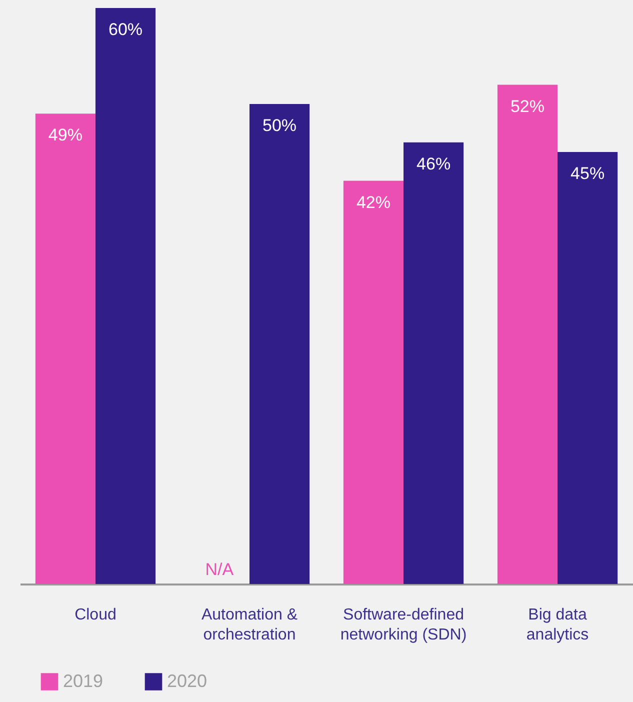 This screenshot has height=702, width=633. I want to click on x-tick-label: Big data analytics, so click(557, 625).